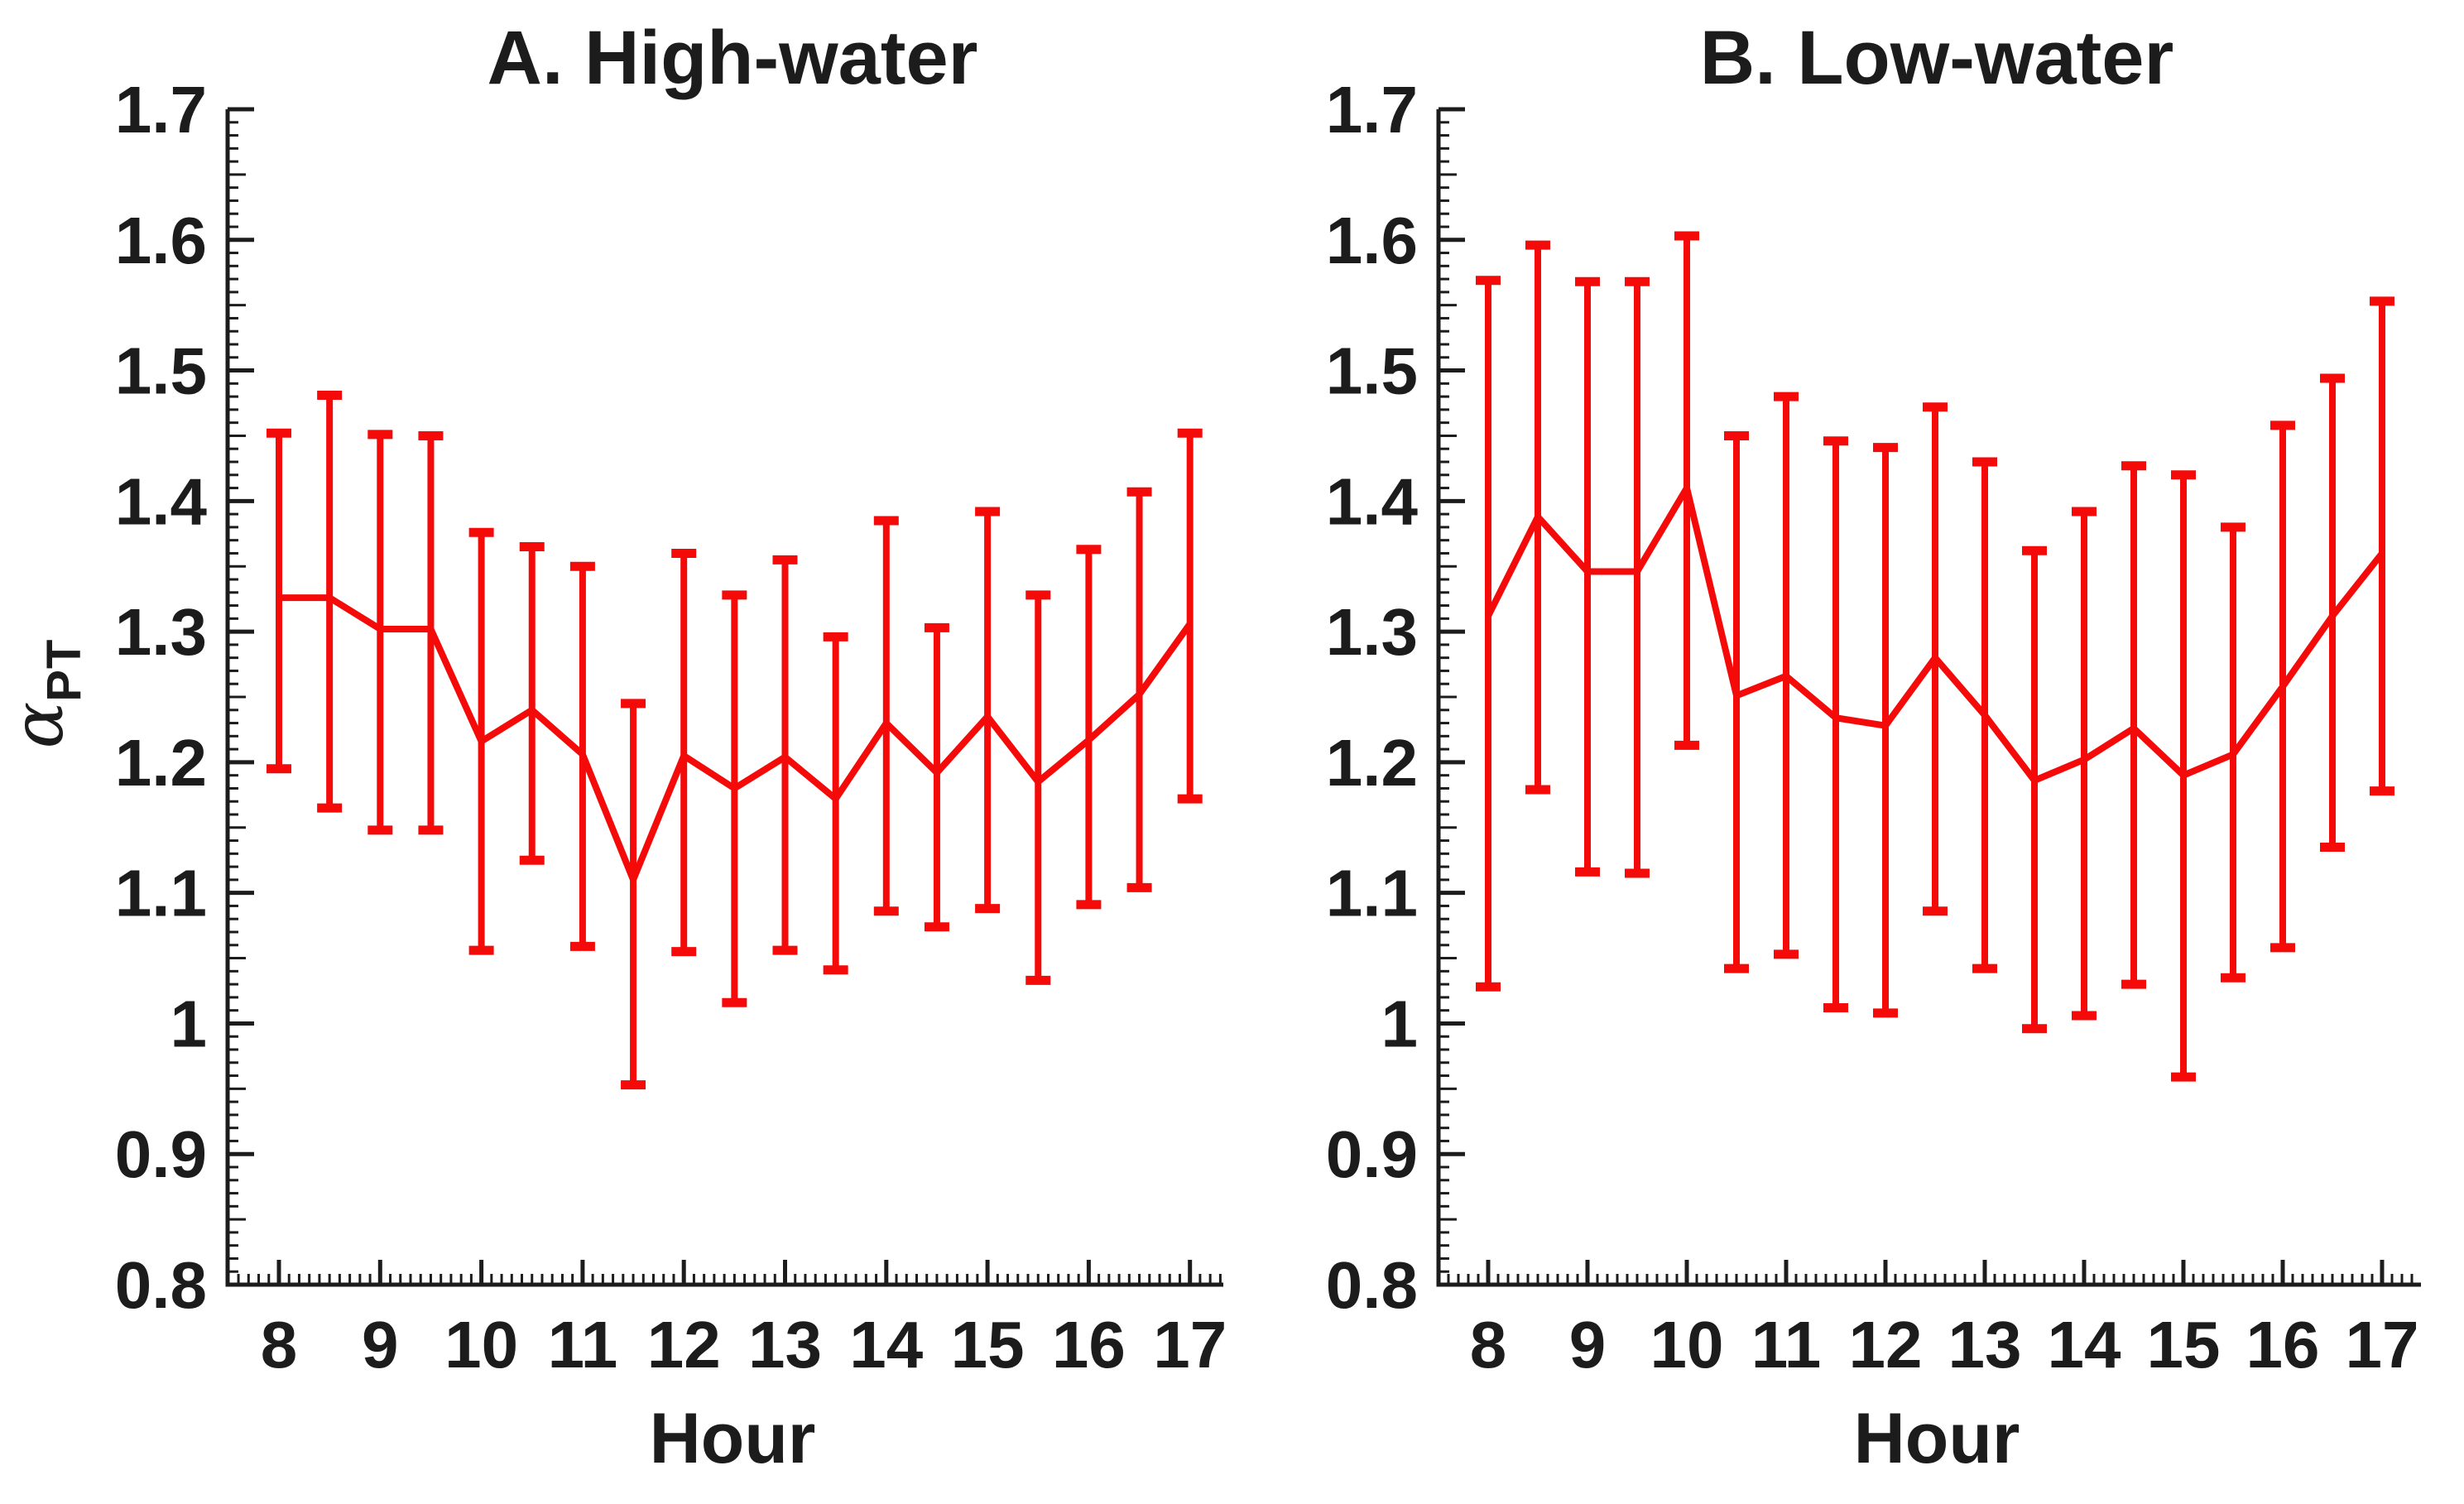 The height and width of the screenshot is (1504, 2464). What do you see at coordinates (1372, 240) in the screenshot?
I see `panel-b-y-tick-label: 1.6` at bounding box center [1372, 240].